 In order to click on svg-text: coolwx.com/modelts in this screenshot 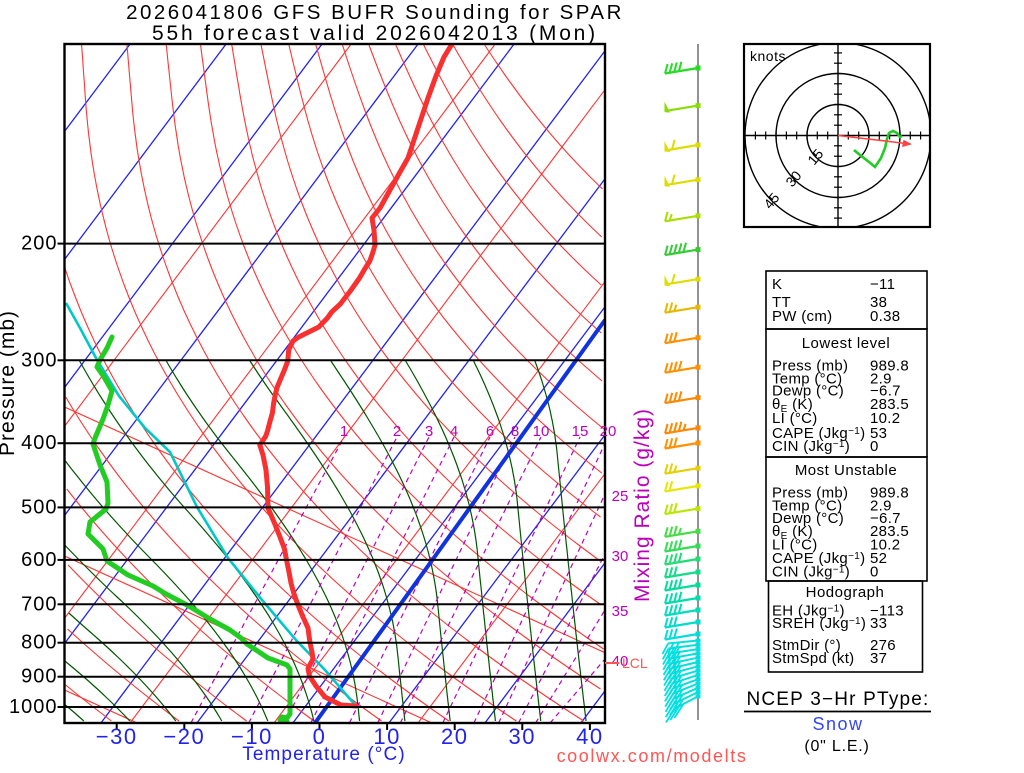, I will do `click(652, 756)`.